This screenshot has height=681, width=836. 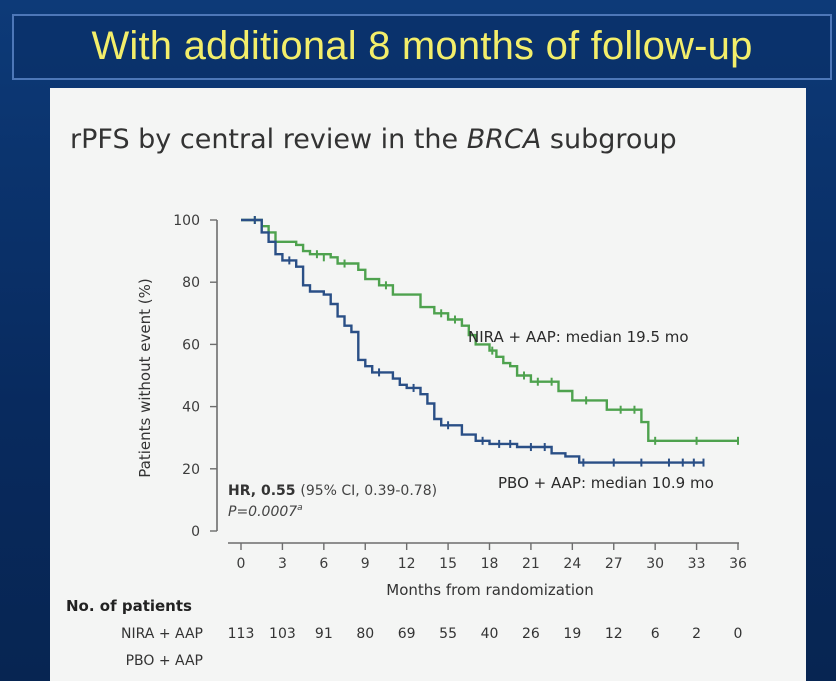 I want to click on y-tick-label: 60, so click(x=191, y=345).